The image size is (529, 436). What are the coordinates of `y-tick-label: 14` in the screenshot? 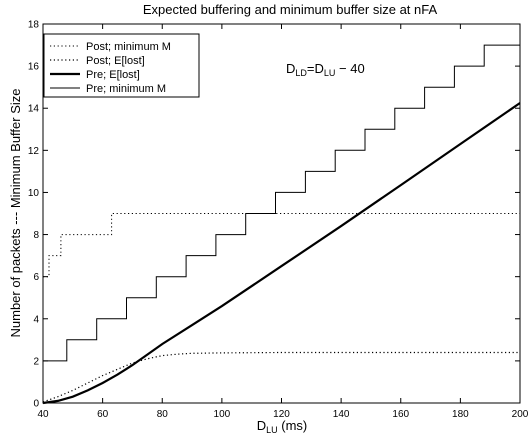 It's located at (34, 109).